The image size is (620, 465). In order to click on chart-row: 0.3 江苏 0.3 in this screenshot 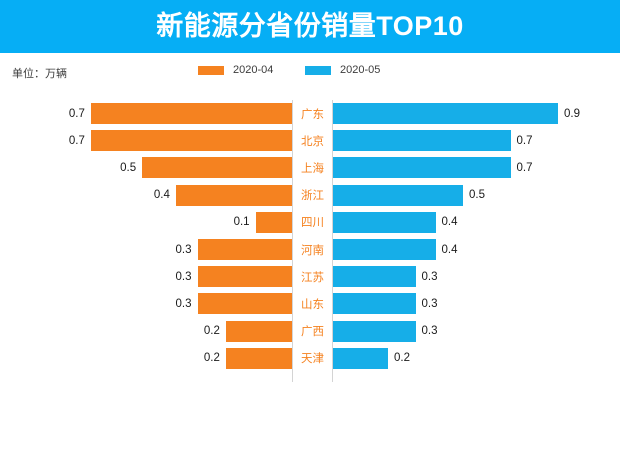, I will do `click(310, 277)`.